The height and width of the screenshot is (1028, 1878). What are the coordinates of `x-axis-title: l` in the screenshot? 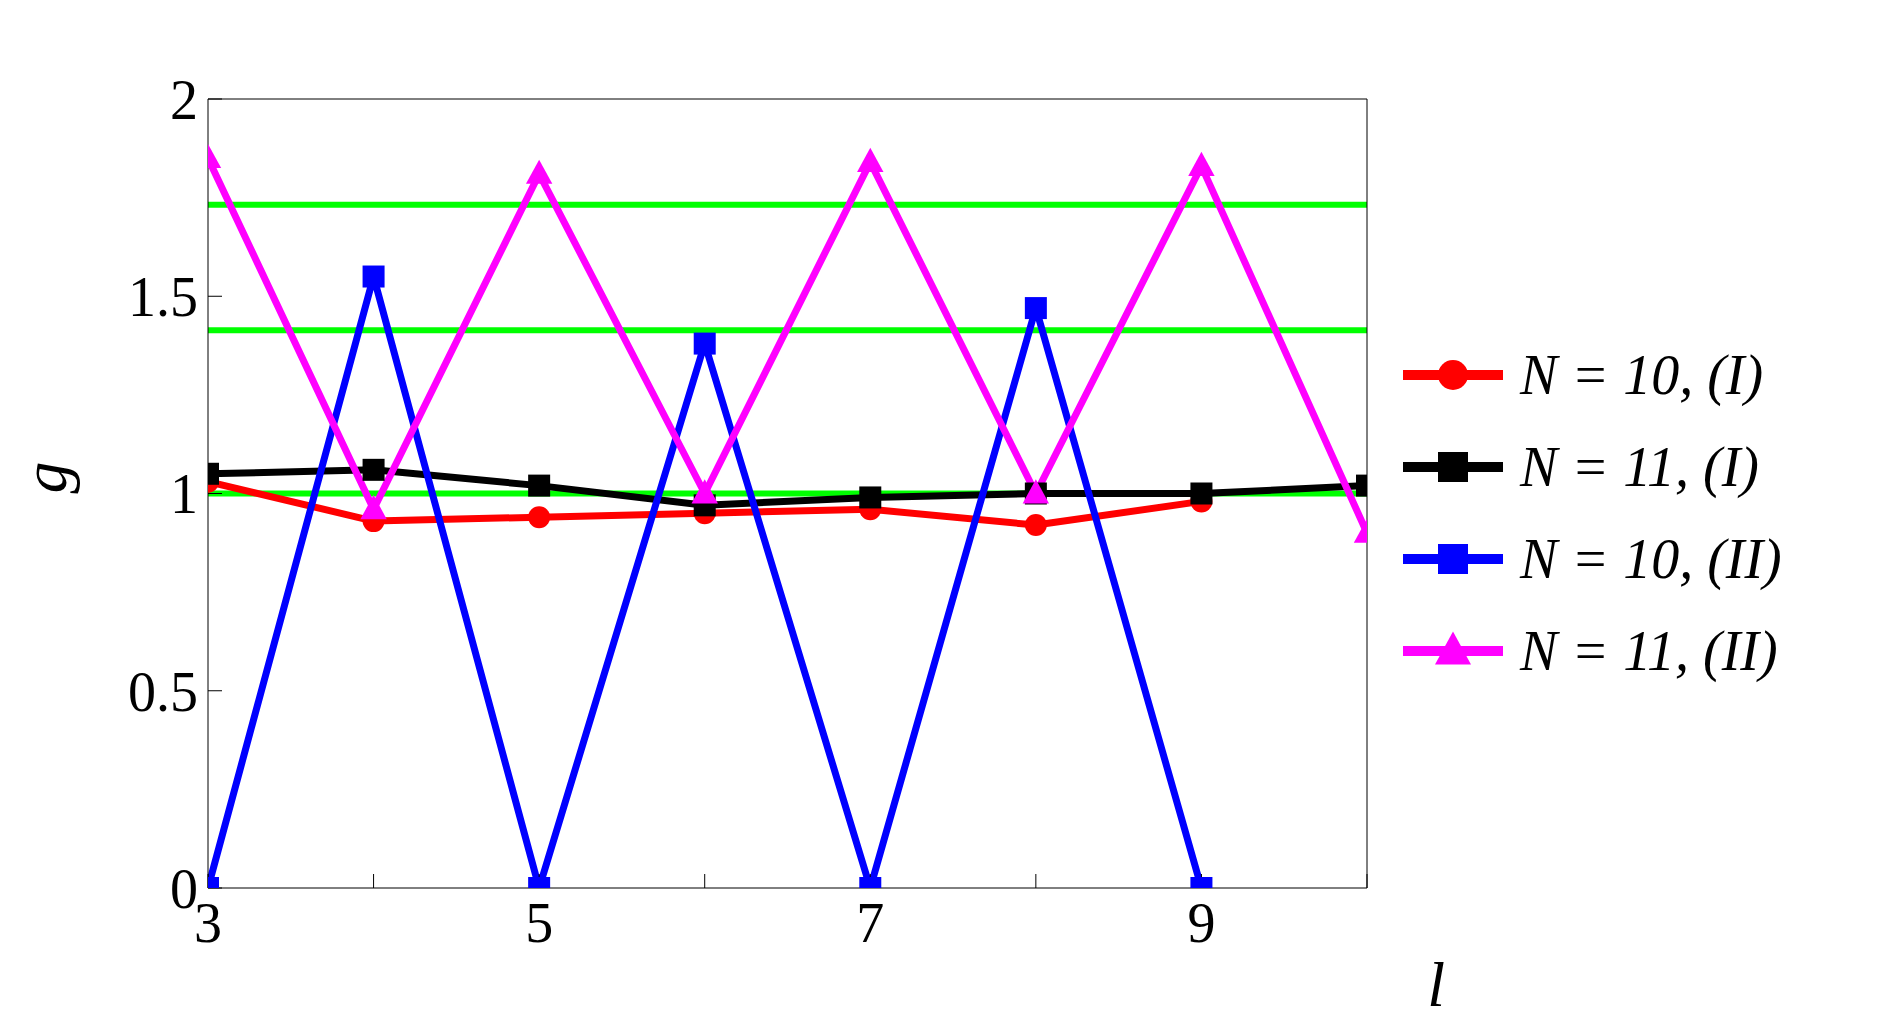 It's located at (1436, 984).